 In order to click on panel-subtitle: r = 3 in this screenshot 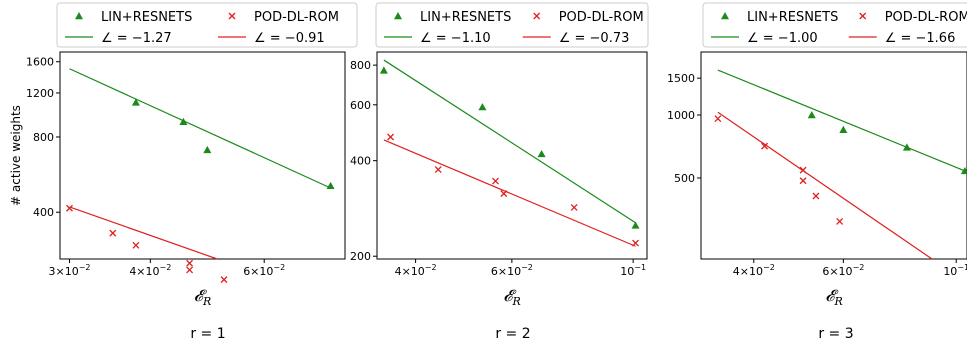, I will do `click(835, 334)`.